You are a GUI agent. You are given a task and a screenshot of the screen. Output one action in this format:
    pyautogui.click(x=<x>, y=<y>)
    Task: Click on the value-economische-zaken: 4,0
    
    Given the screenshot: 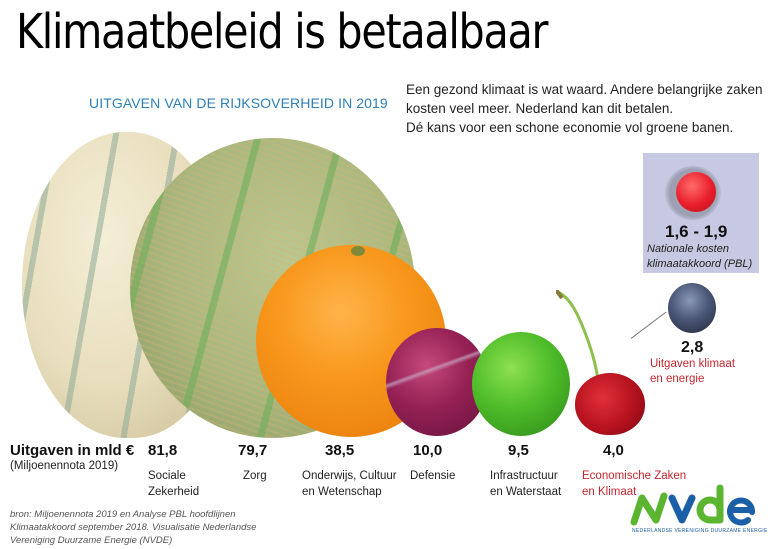 What is the action you would take?
    pyautogui.click(x=613, y=450)
    